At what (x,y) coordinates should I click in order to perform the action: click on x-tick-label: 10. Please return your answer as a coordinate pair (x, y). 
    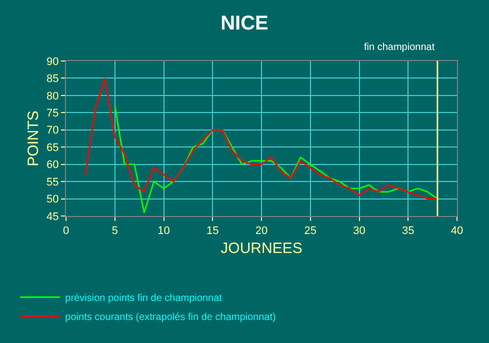
    Looking at the image, I should click on (164, 231).